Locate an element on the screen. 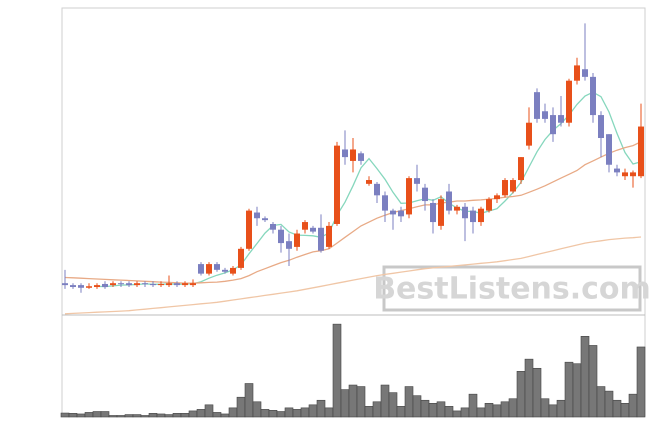 The image size is (663, 444). watermark-box is located at coordinates (512, 288).